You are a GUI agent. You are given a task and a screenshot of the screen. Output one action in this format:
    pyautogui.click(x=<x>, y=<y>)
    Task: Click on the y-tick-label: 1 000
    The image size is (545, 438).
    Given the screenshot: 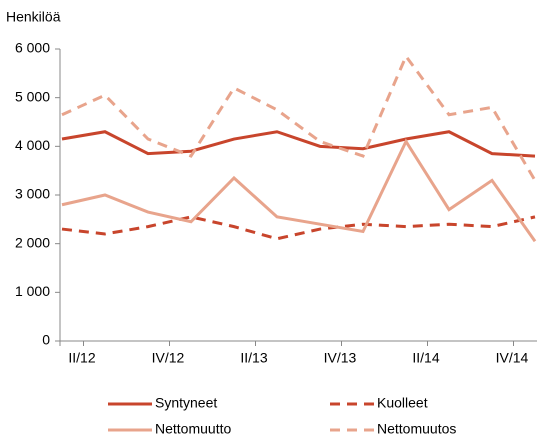 What is the action you would take?
    pyautogui.click(x=32, y=291)
    